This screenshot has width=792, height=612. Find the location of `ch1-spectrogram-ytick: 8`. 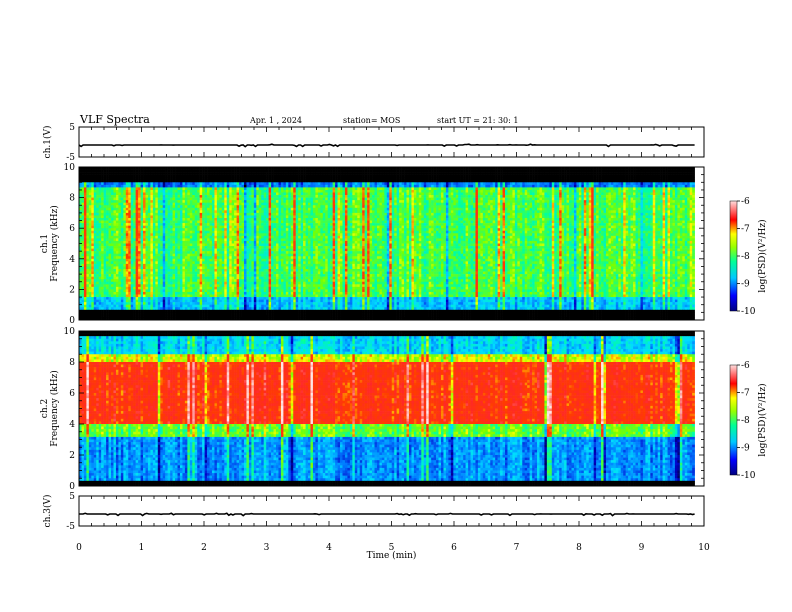

ch1-spectrogram-ytick: 8 is located at coordinates (72, 199).